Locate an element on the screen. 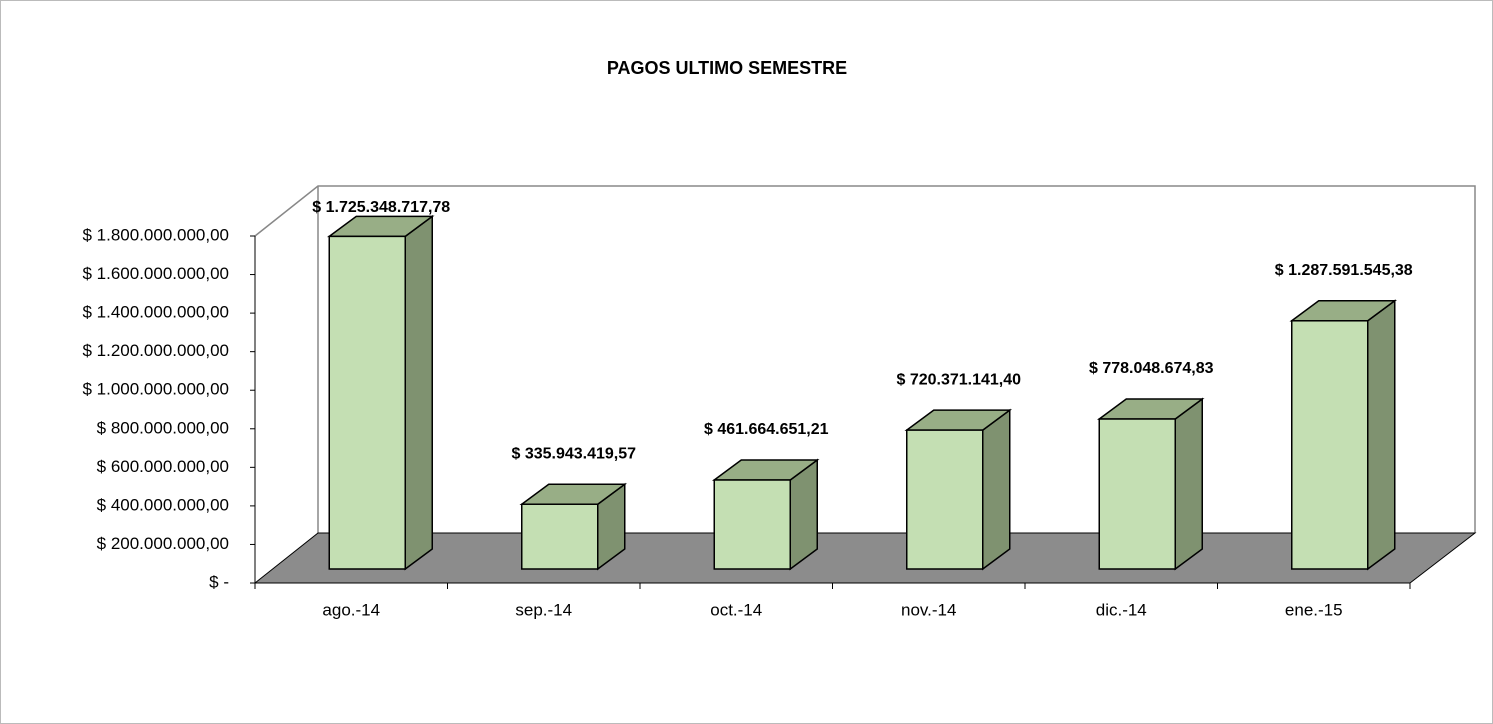  value-label: $ 1.725.348.717,78 is located at coordinates (381, 207).